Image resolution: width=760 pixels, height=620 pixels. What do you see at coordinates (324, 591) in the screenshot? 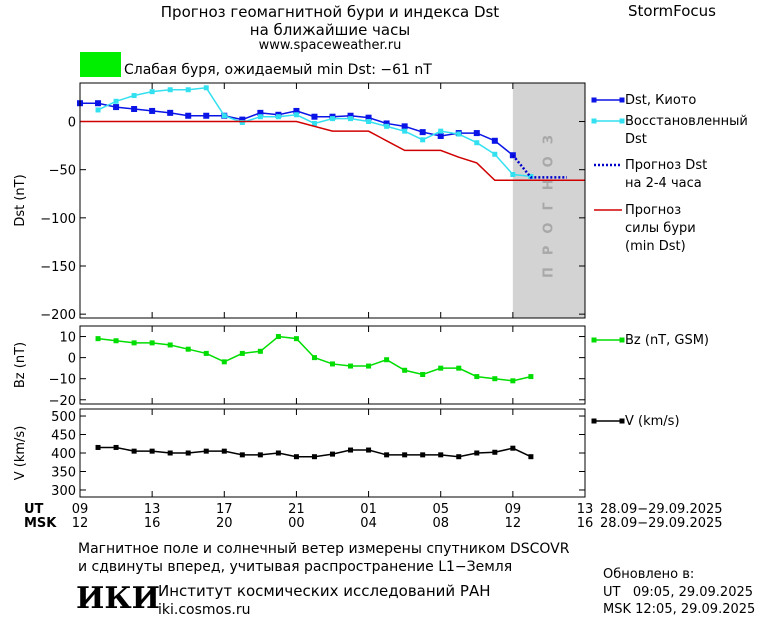
I see `institute: Институт космических исследований РАН` at bounding box center [324, 591].